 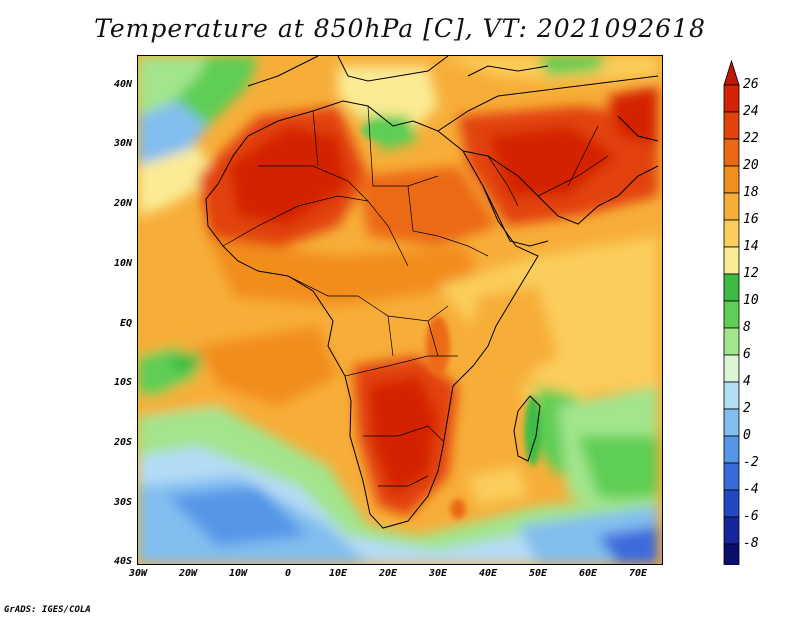 What do you see at coordinates (122, 561) in the screenshot?
I see `lat-label-40s: 40S` at bounding box center [122, 561].